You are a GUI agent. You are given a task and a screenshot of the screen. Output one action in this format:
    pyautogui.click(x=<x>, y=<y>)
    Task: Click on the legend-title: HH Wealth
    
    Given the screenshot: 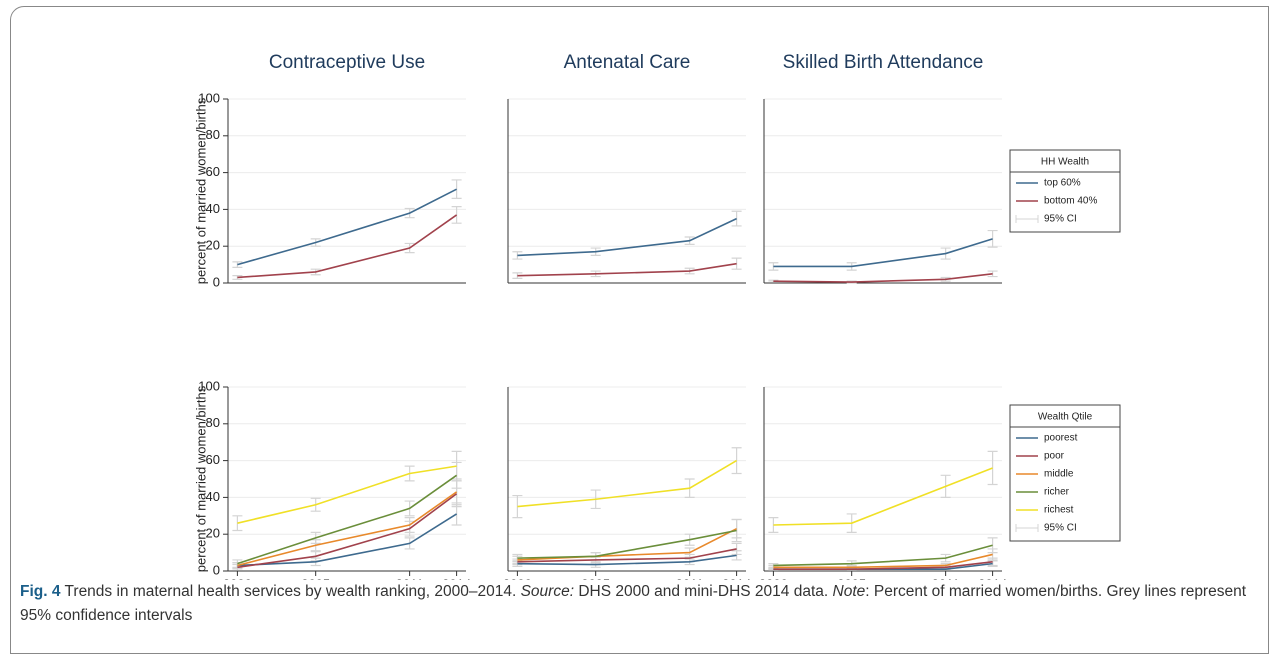 What is the action you would take?
    pyautogui.click(x=1065, y=162)
    